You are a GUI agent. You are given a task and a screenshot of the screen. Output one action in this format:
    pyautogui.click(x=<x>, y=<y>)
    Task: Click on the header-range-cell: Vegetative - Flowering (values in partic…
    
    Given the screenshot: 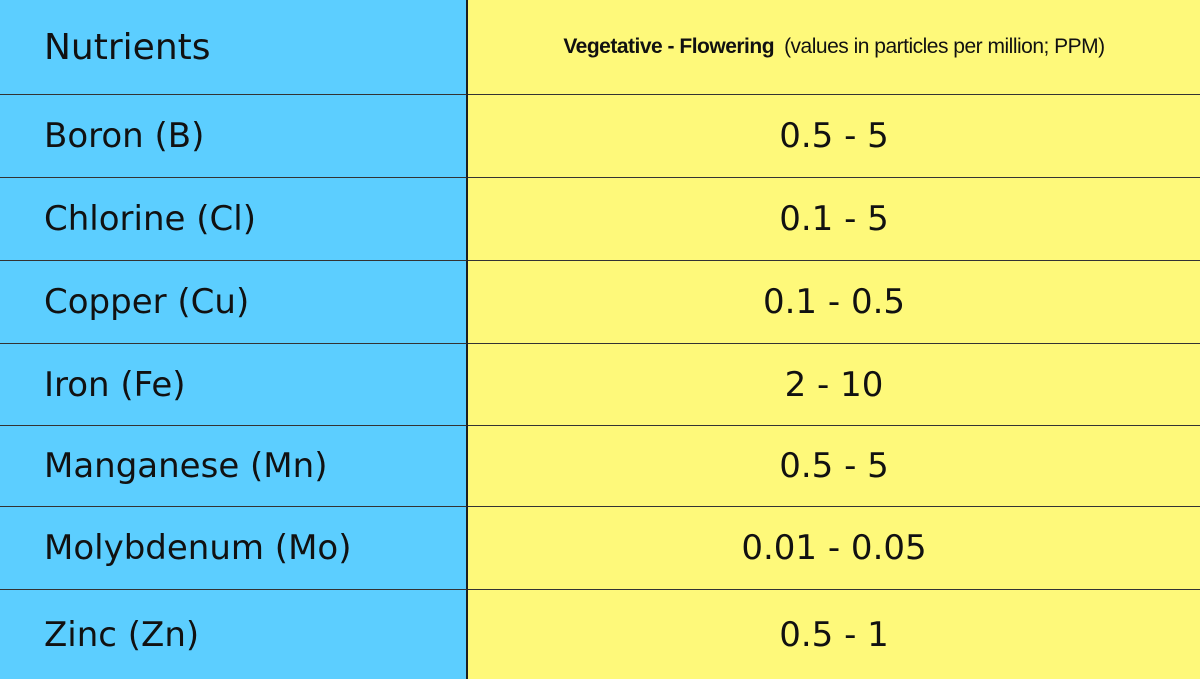 What is the action you would take?
    pyautogui.click(x=834, y=47)
    